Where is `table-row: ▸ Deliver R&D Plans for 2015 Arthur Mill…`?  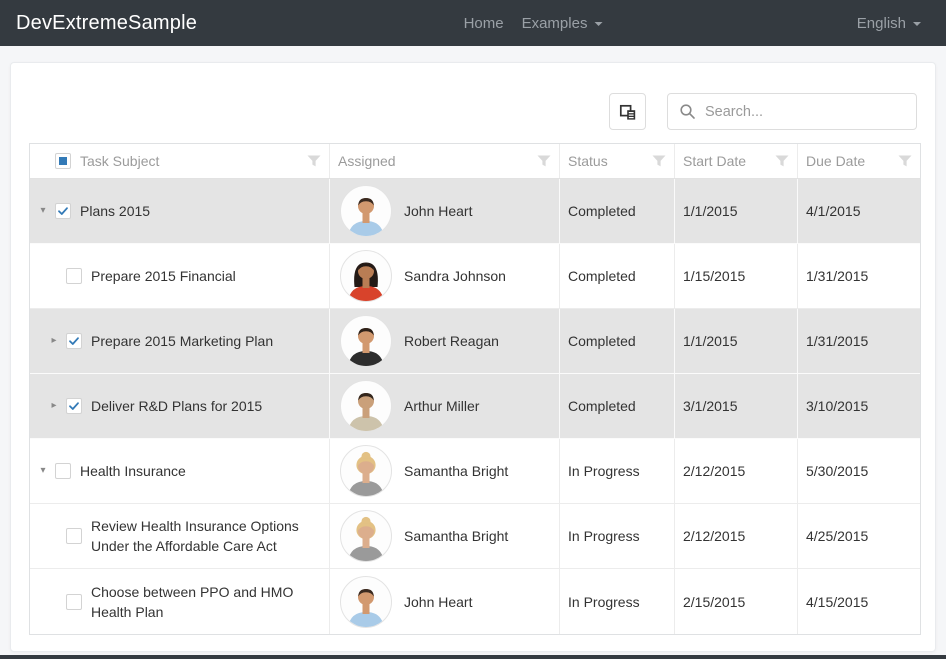 table-row: ▸ Deliver R&D Plans for 2015 Arthur Mill… is located at coordinates (475, 406).